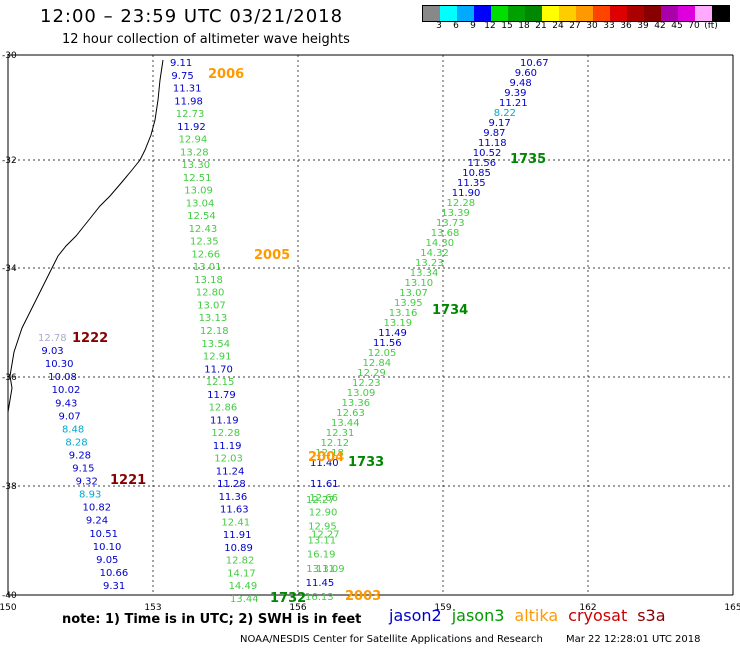  Describe the element at coordinates (711, 26) in the screenshot. I see `color-scale-label: (ft)` at that location.